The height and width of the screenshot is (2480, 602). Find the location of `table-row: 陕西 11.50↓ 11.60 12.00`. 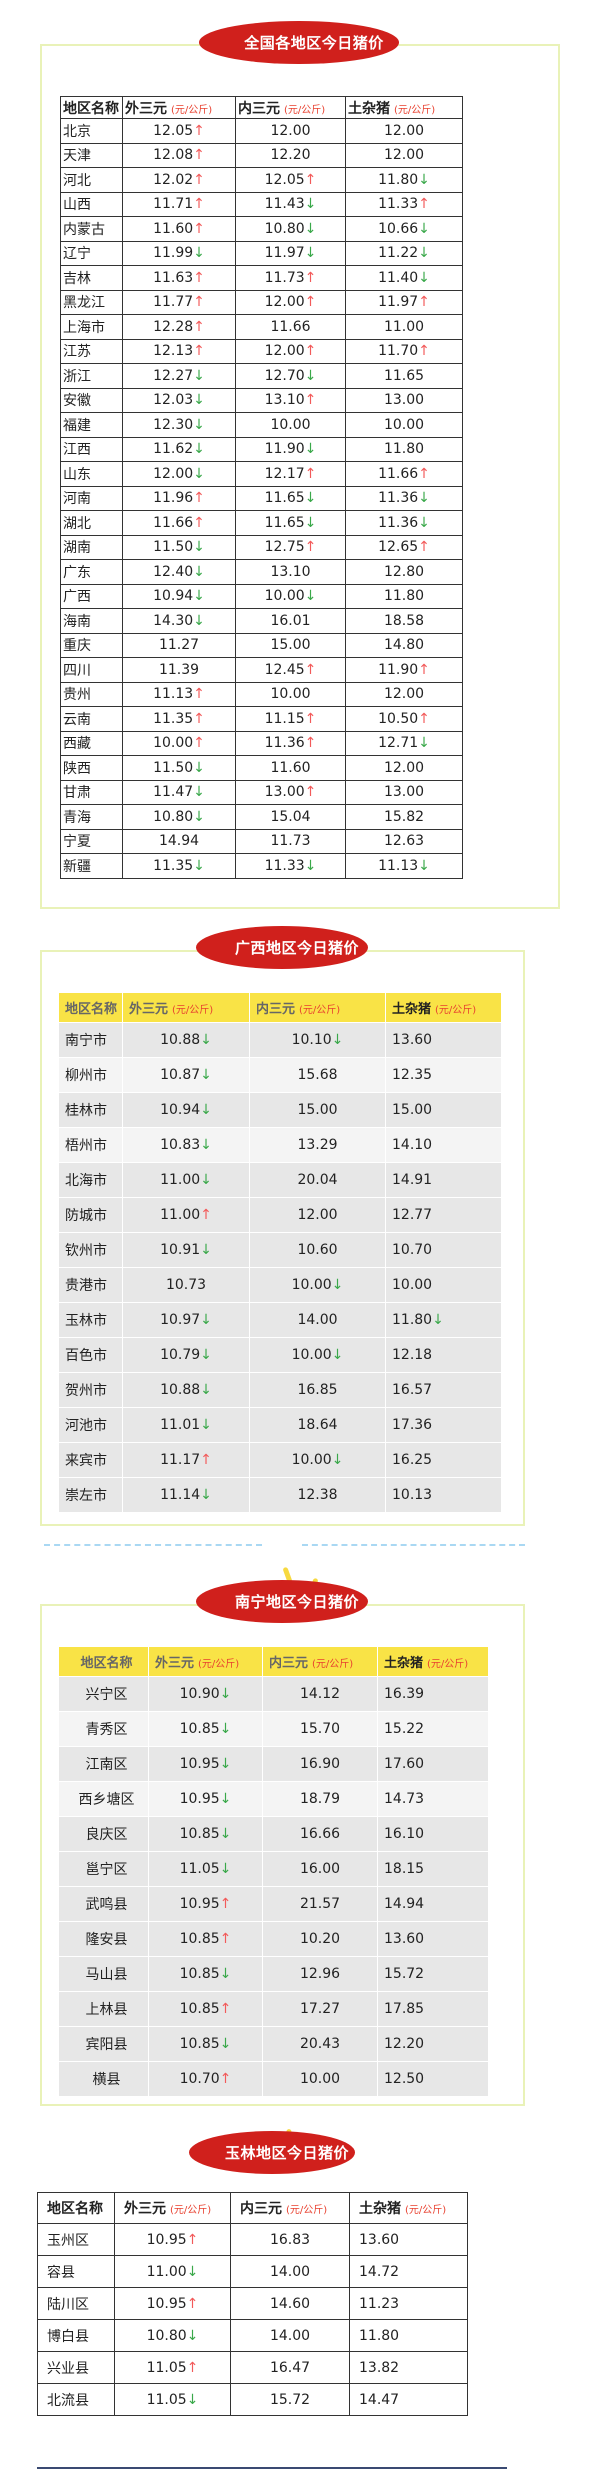

table-row: 陕西 11.50↓ 11.60 12.00 is located at coordinates (261, 768).